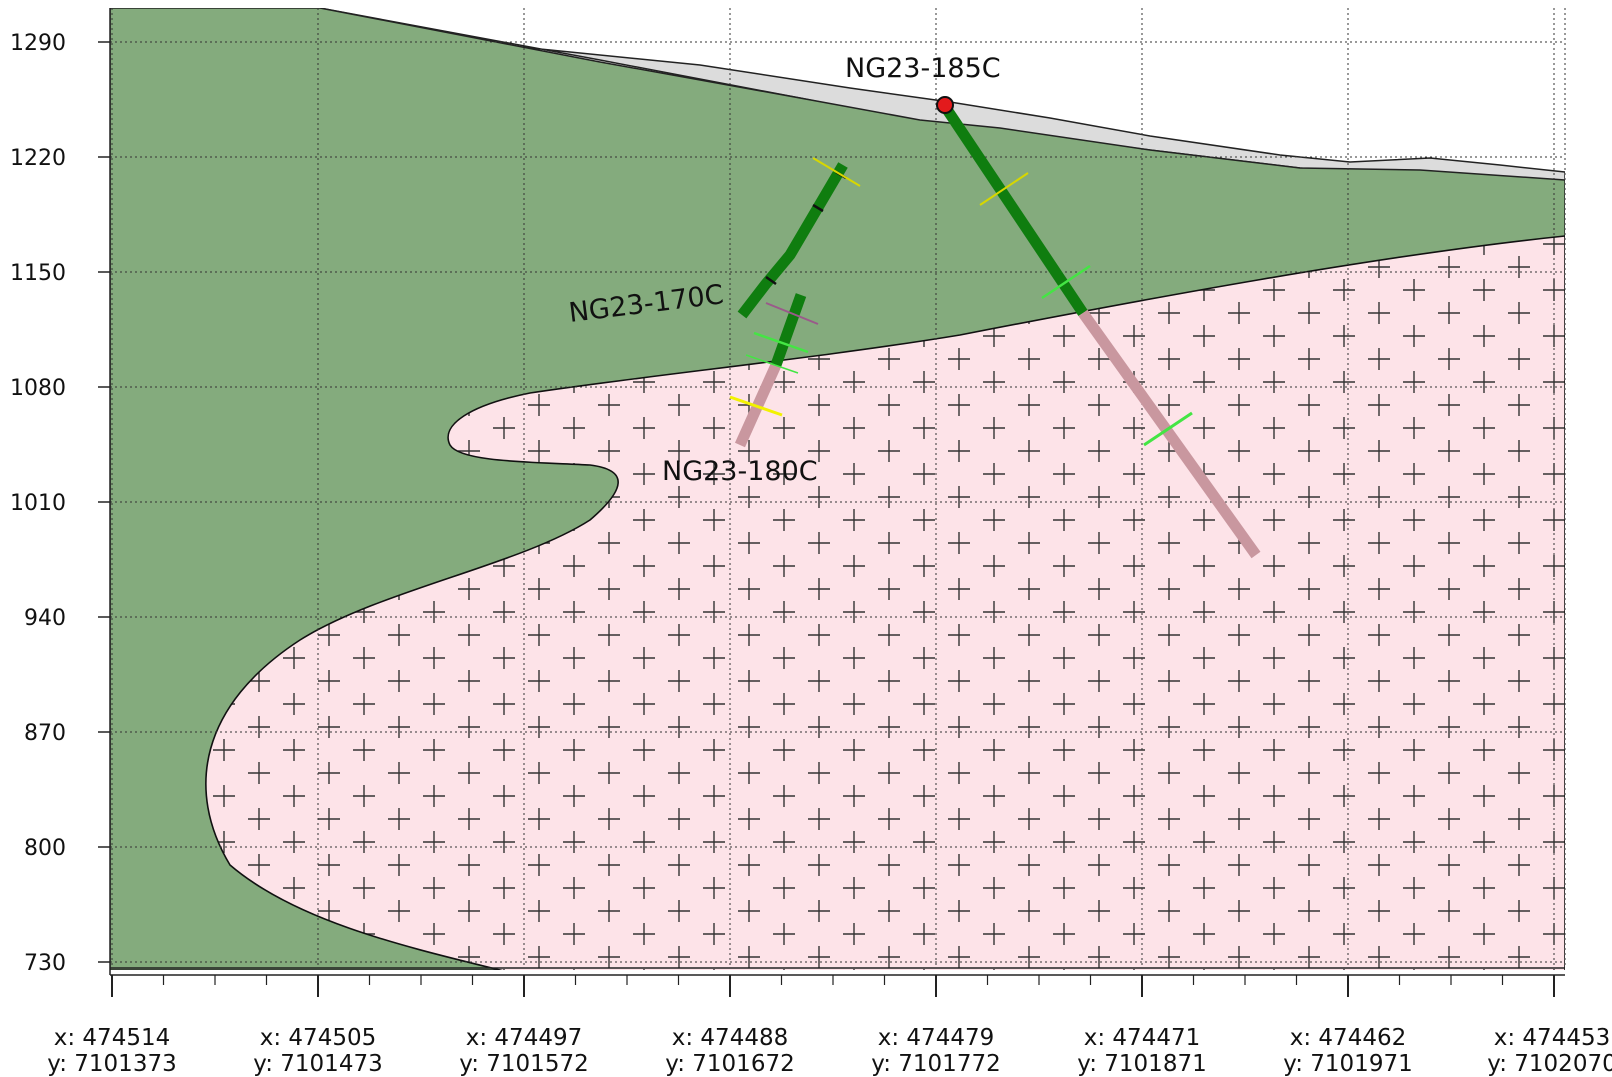 Image resolution: width=1612 pixels, height=1077 pixels. I want to click on x-tick-label-northing: y: 7101572, so click(523, 1064).